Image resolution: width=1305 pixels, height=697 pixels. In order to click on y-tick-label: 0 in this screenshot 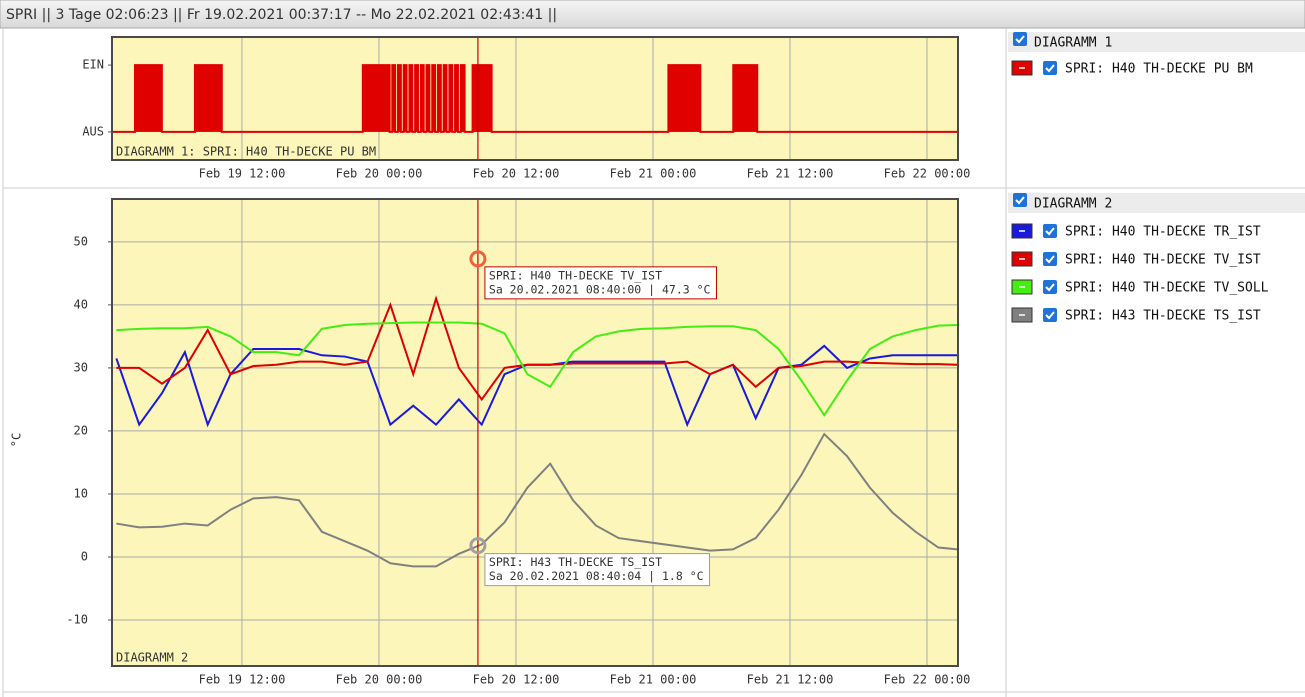, I will do `click(84, 556)`.